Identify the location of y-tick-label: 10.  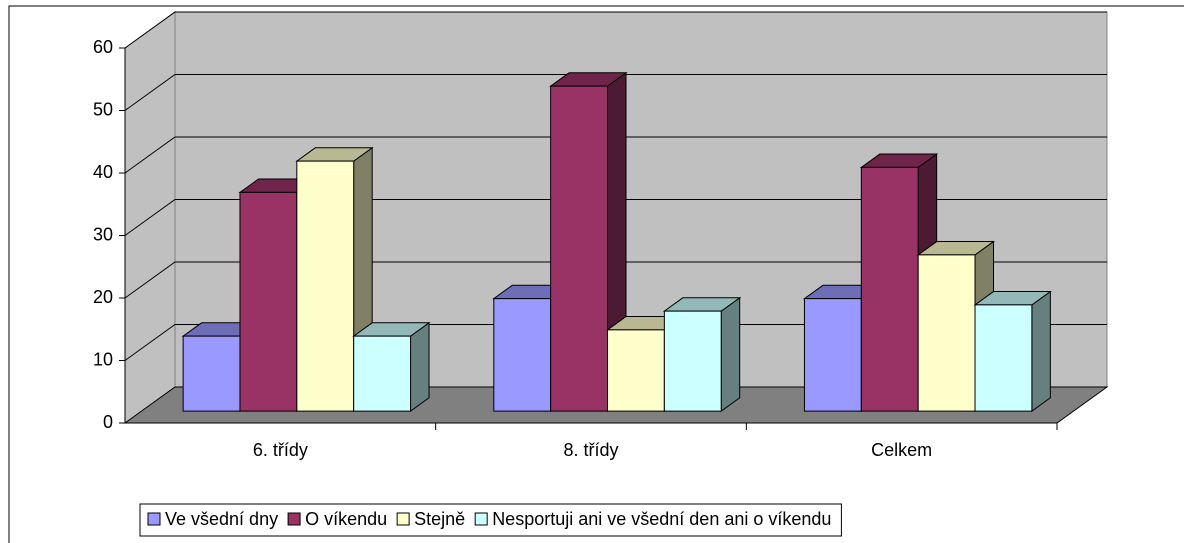
(103, 359).